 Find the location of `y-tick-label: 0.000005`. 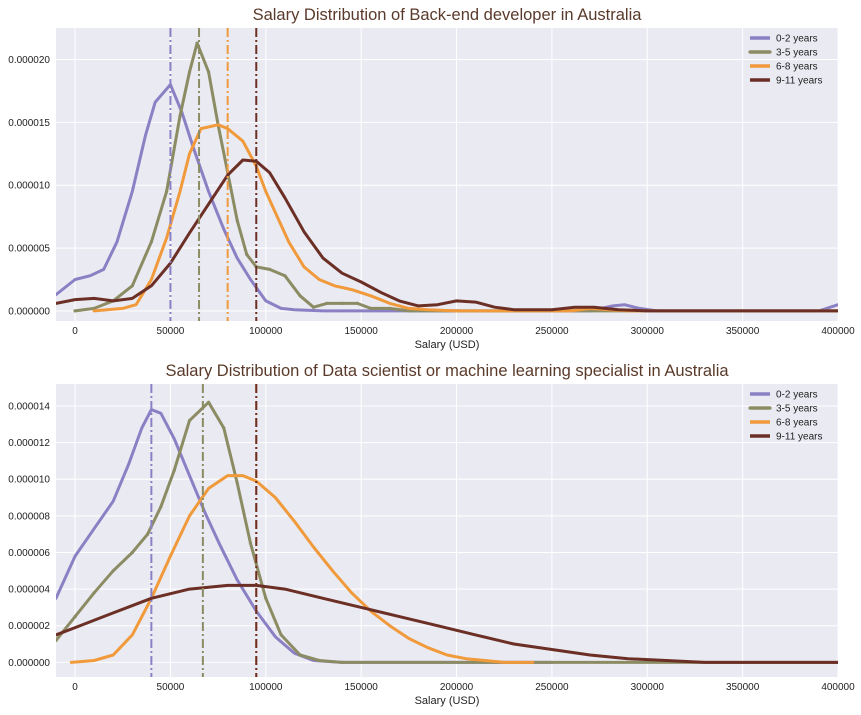

y-tick-label: 0.000005 is located at coordinates (29, 249).